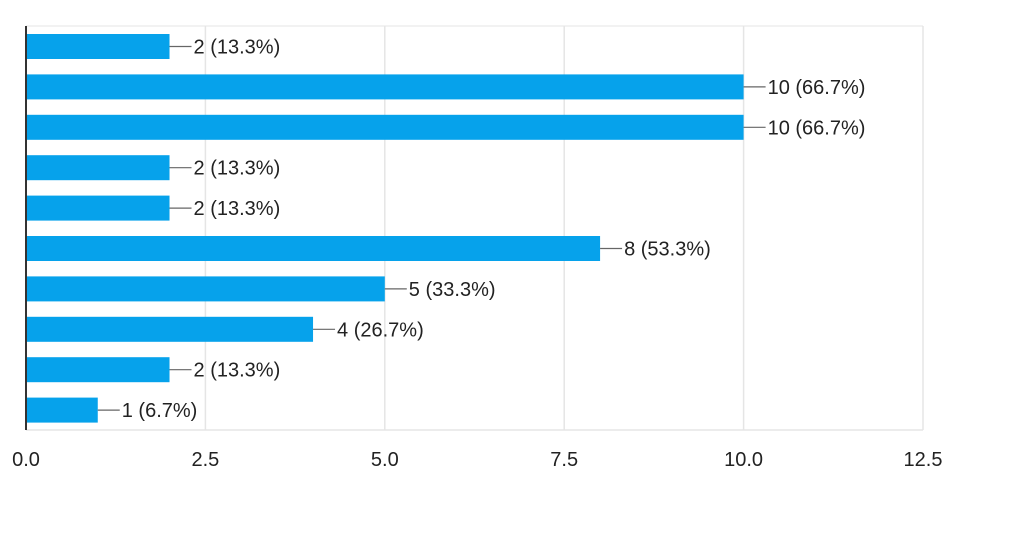 The image size is (1024, 534). Describe the element at coordinates (205, 460) in the screenshot. I see `x-tick-label: 2.5` at that location.